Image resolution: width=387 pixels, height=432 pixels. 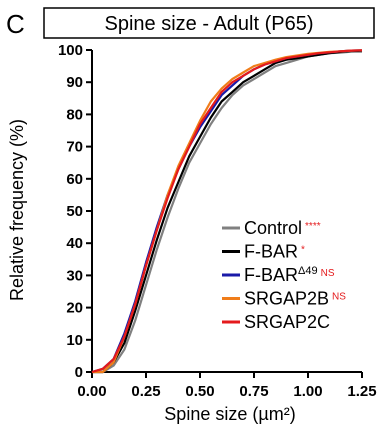 What do you see at coordinates (15, 24) in the screenshot?
I see `panel-letter: C` at bounding box center [15, 24].